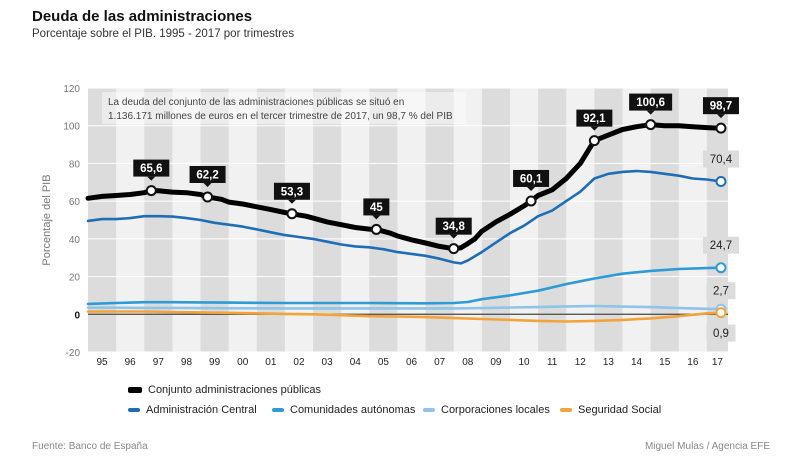  What do you see at coordinates (75, 202) in the screenshot?
I see `y-tick-label: 60` at bounding box center [75, 202].